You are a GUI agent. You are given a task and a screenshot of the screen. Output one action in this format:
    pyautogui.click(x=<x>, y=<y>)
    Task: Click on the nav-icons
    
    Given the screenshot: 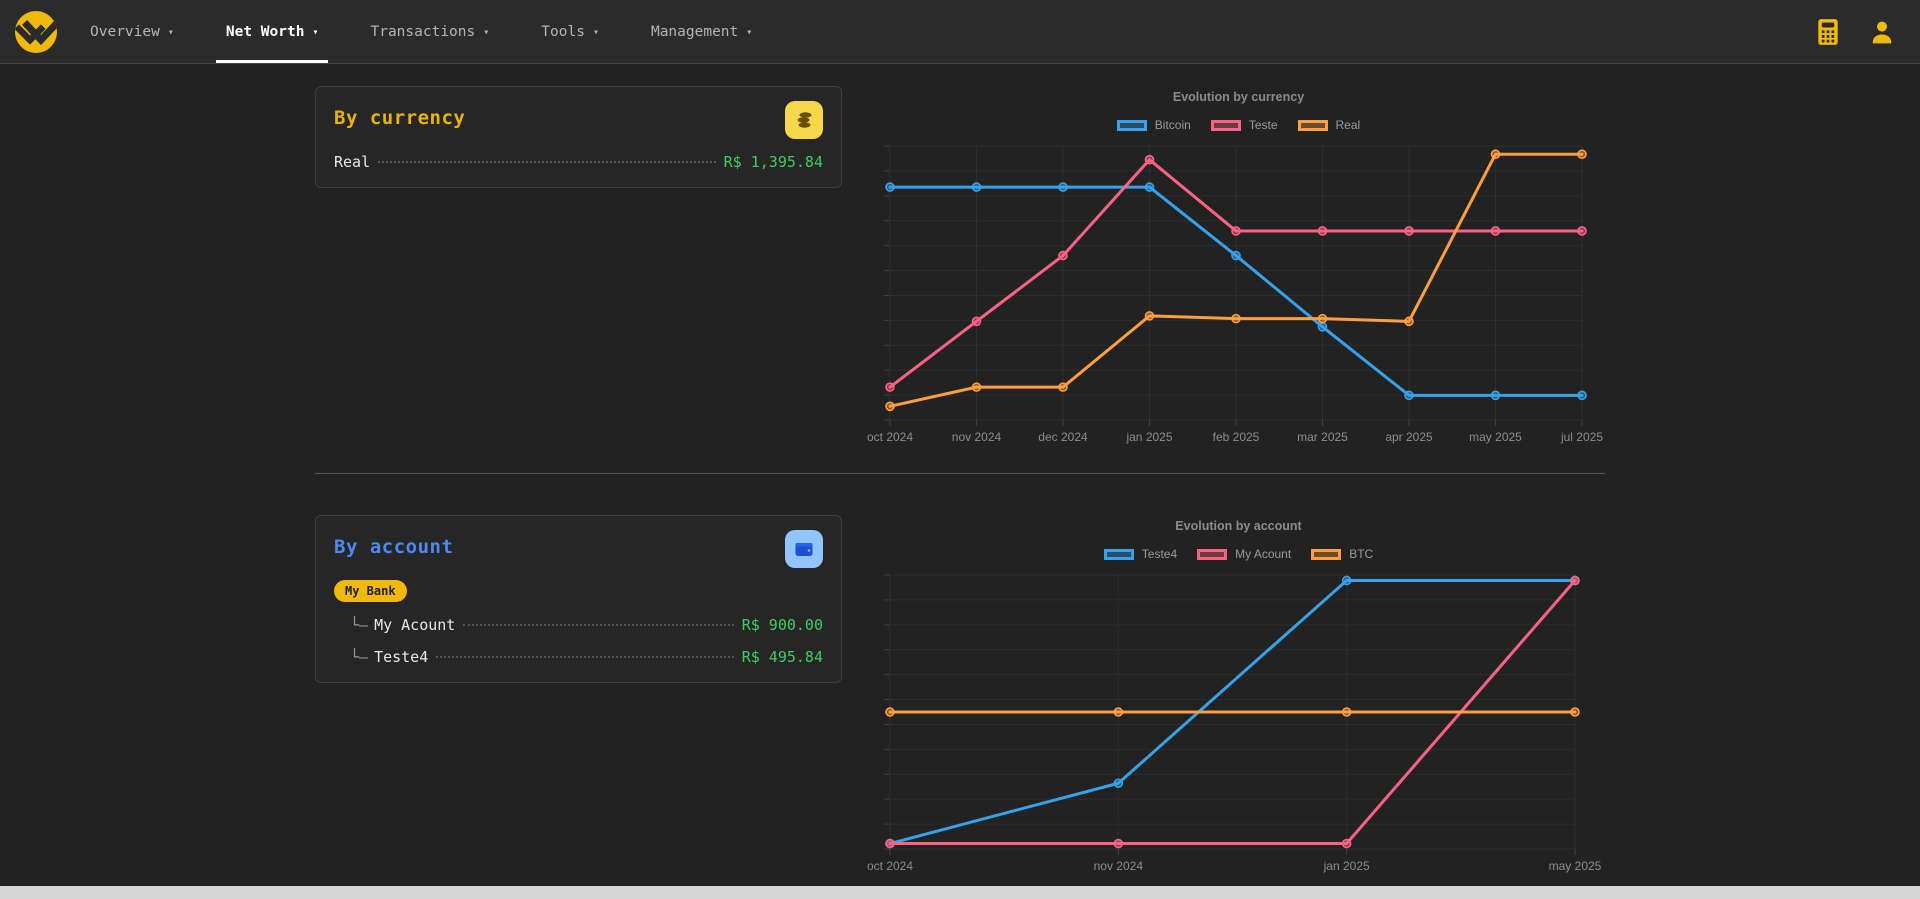 What is the action you would take?
    pyautogui.click(x=1855, y=31)
    